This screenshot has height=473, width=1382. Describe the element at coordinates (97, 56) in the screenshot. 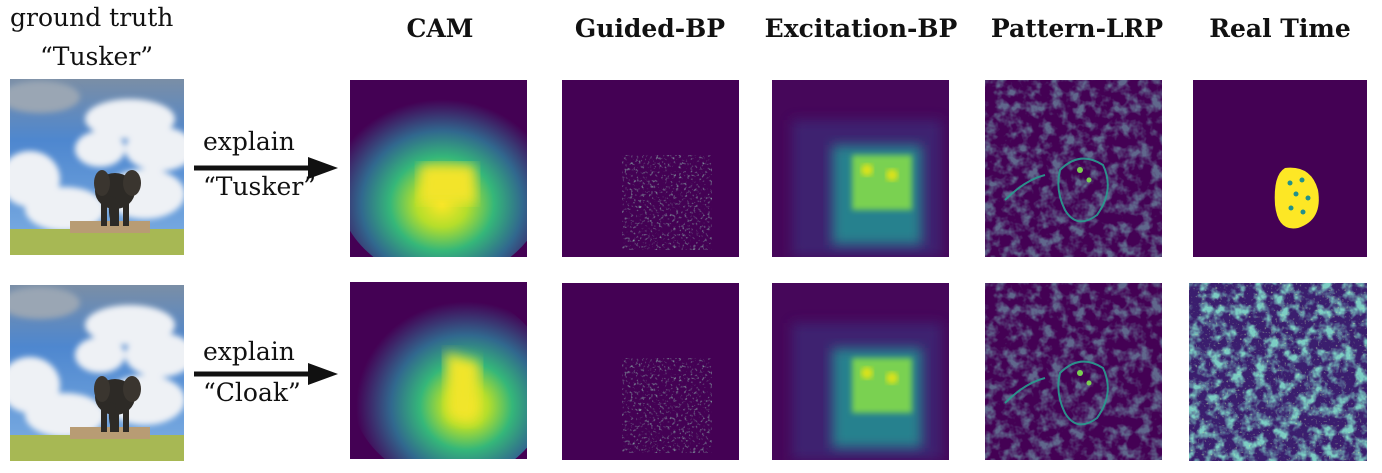

I see `ground-truth-class: “Tusker”` at that location.